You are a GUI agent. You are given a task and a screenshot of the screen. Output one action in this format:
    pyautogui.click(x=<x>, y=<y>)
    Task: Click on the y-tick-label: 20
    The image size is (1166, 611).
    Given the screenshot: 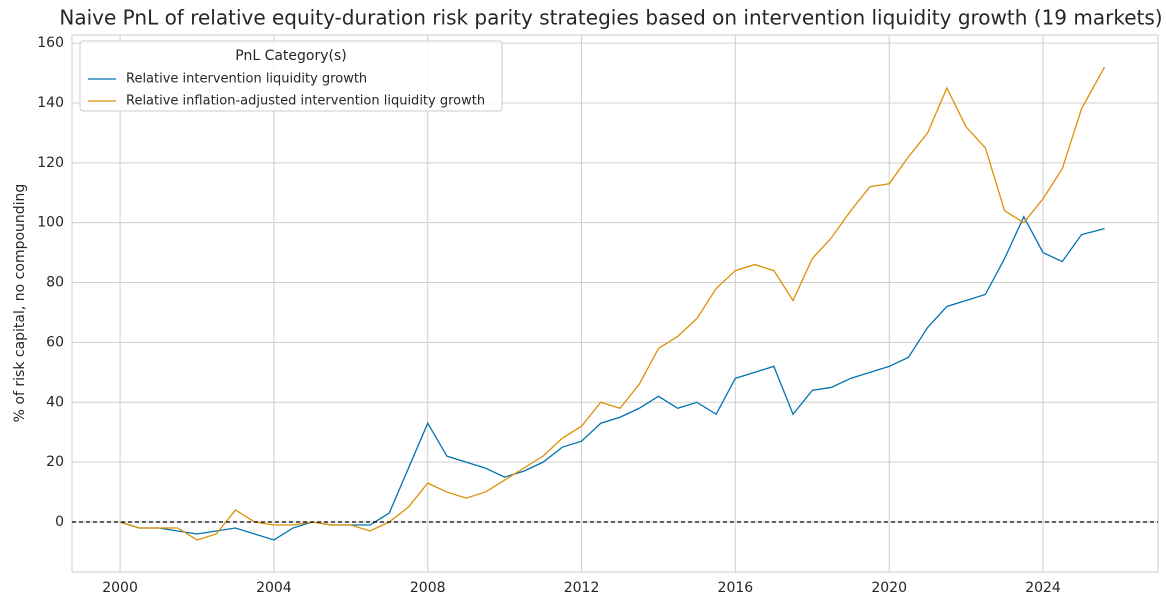 What is the action you would take?
    pyautogui.click(x=55, y=462)
    